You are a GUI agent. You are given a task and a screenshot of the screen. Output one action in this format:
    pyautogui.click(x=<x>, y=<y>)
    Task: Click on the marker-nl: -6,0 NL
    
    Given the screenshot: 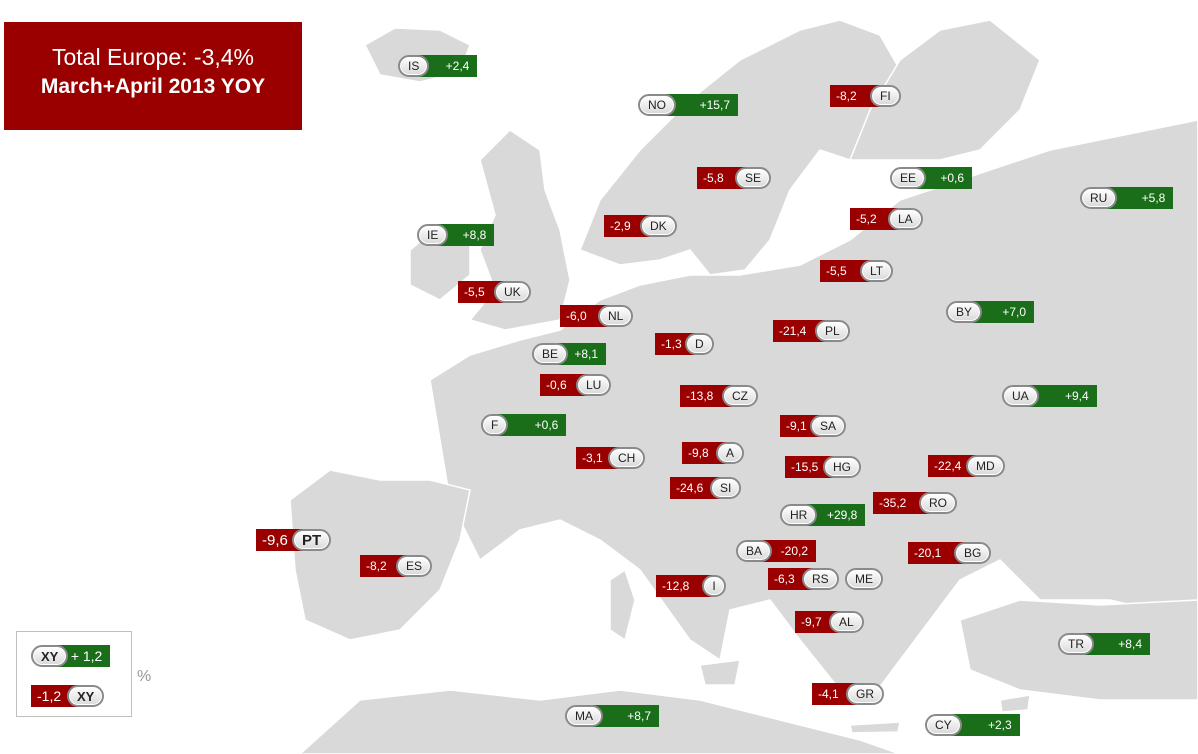 What is the action you would take?
    pyautogui.click(x=597, y=316)
    